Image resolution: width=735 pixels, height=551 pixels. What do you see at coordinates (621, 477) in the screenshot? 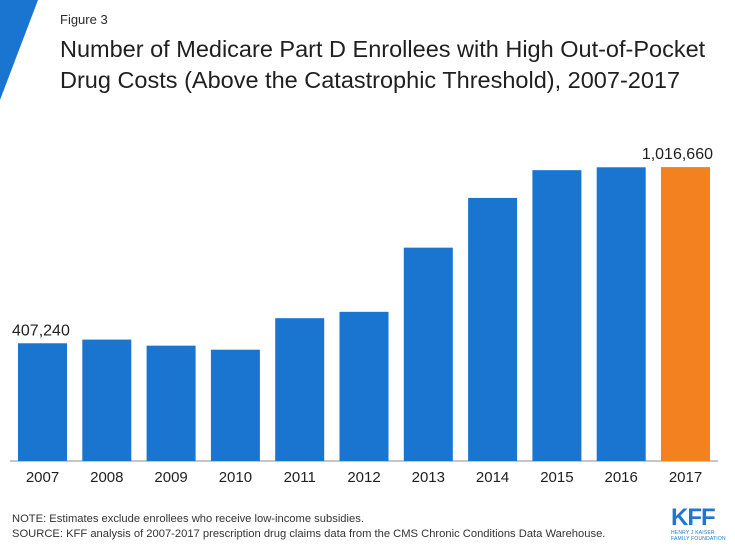
I see `x-tick-label: 2016` at bounding box center [621, 477].